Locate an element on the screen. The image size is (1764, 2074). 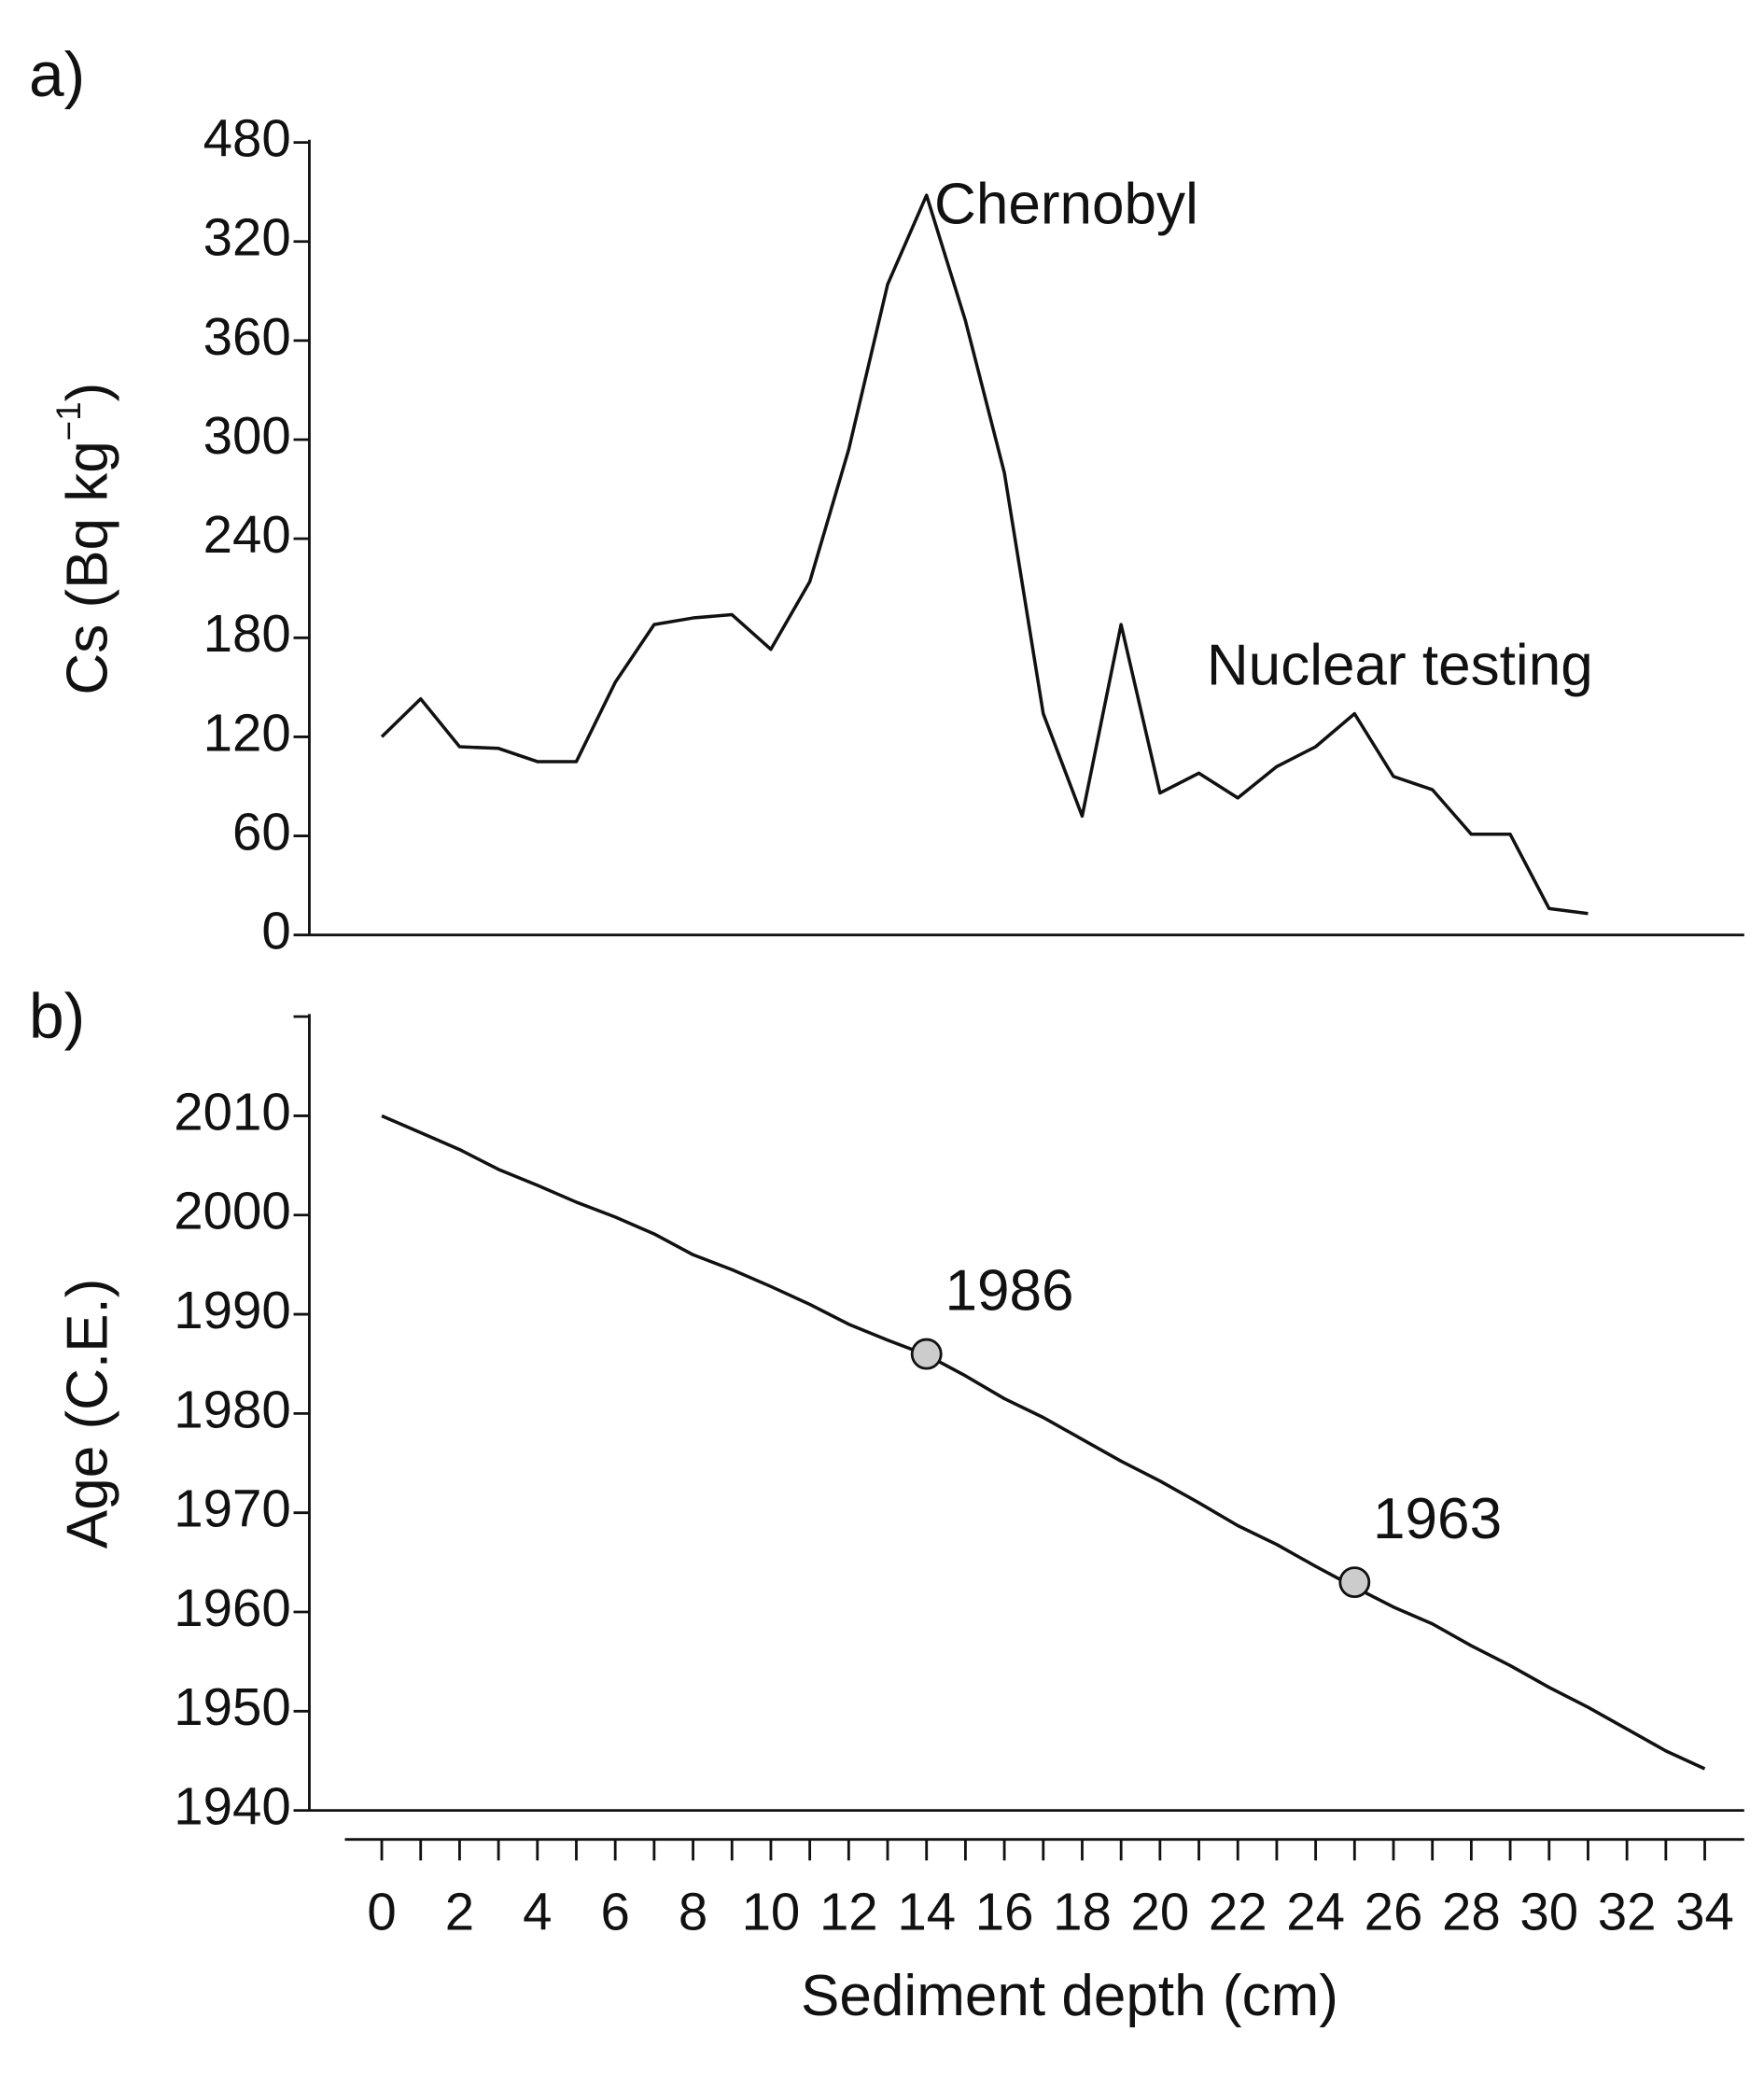
y-tick-label: 0 is located at coordinates (275, 931).